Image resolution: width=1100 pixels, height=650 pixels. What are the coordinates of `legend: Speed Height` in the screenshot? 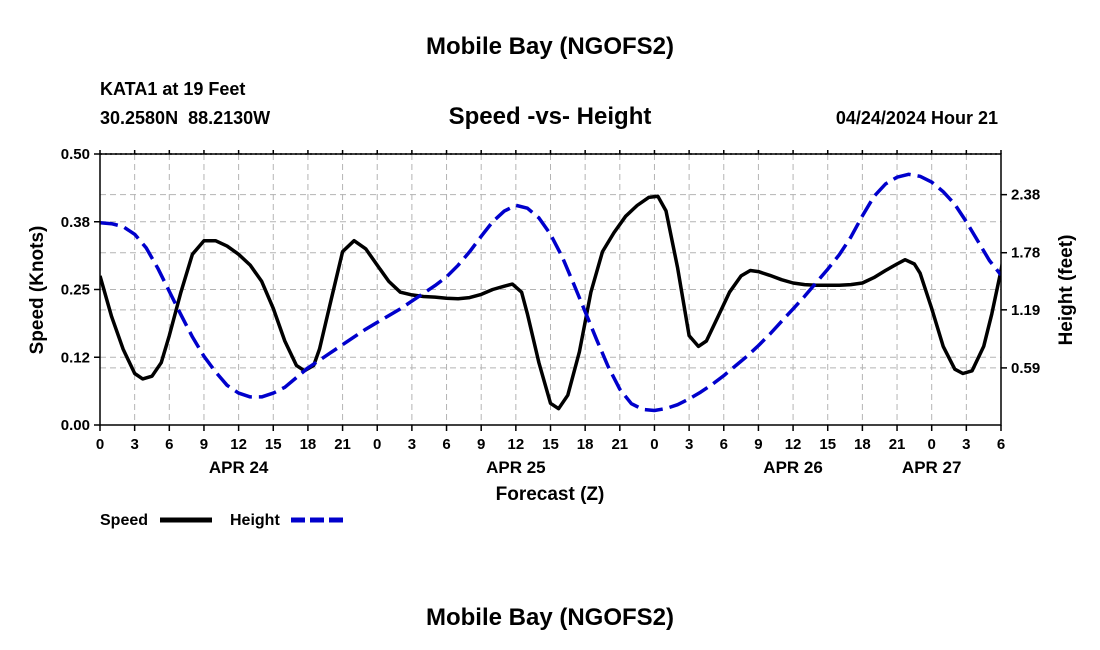 It's located at (221, 520).